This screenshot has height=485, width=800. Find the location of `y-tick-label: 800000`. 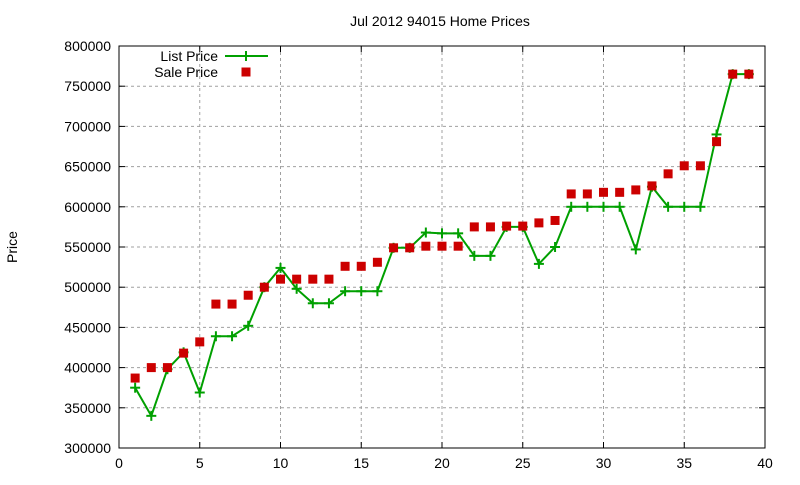

y-tick-label: 800000 is located at coordinates (87, 46).